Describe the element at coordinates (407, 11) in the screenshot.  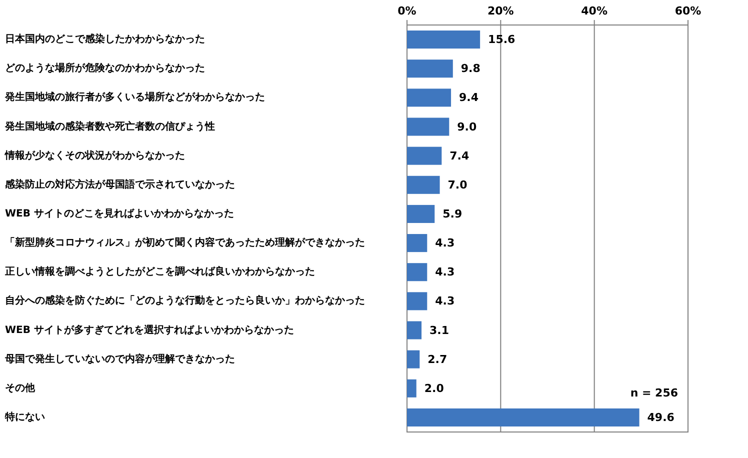
I see `x-tick-label: 0%` at that location.